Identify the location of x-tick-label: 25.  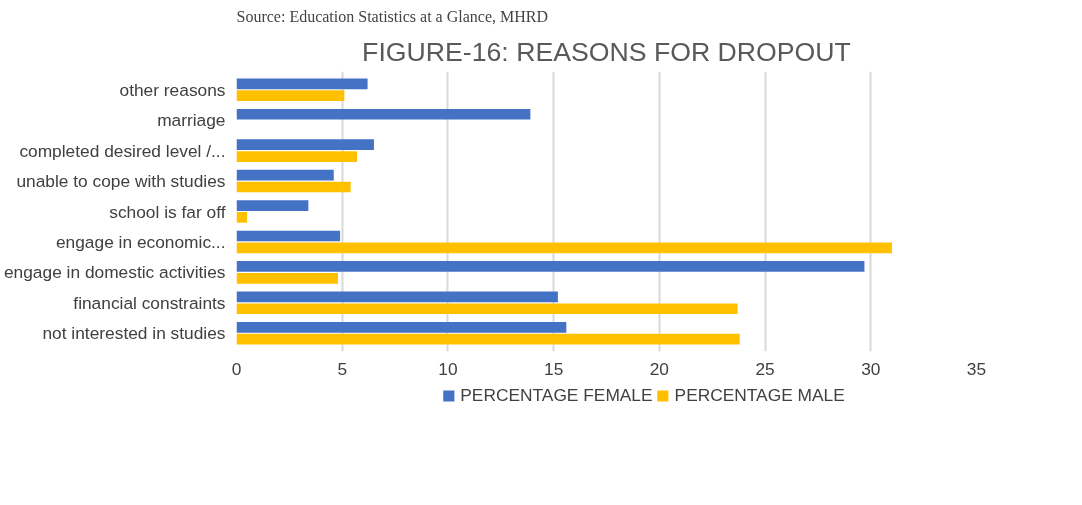
(765, 368).